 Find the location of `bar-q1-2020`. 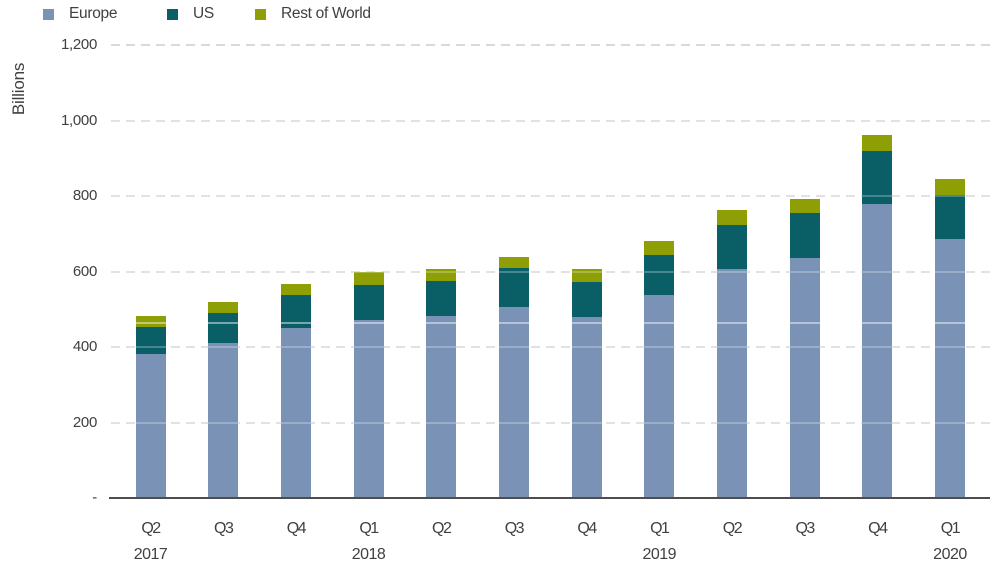

bar-q1-2020 is located at coordinates (949, 338).